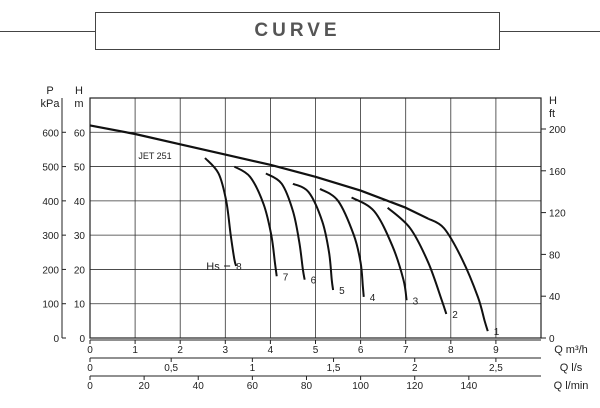 Image resolution: width=600 pixels, height=408 pixels. Describe the element at coordinates (145, 386) in the screenshot. I see `x-lmin-axis-tick-label: 20` at that location.